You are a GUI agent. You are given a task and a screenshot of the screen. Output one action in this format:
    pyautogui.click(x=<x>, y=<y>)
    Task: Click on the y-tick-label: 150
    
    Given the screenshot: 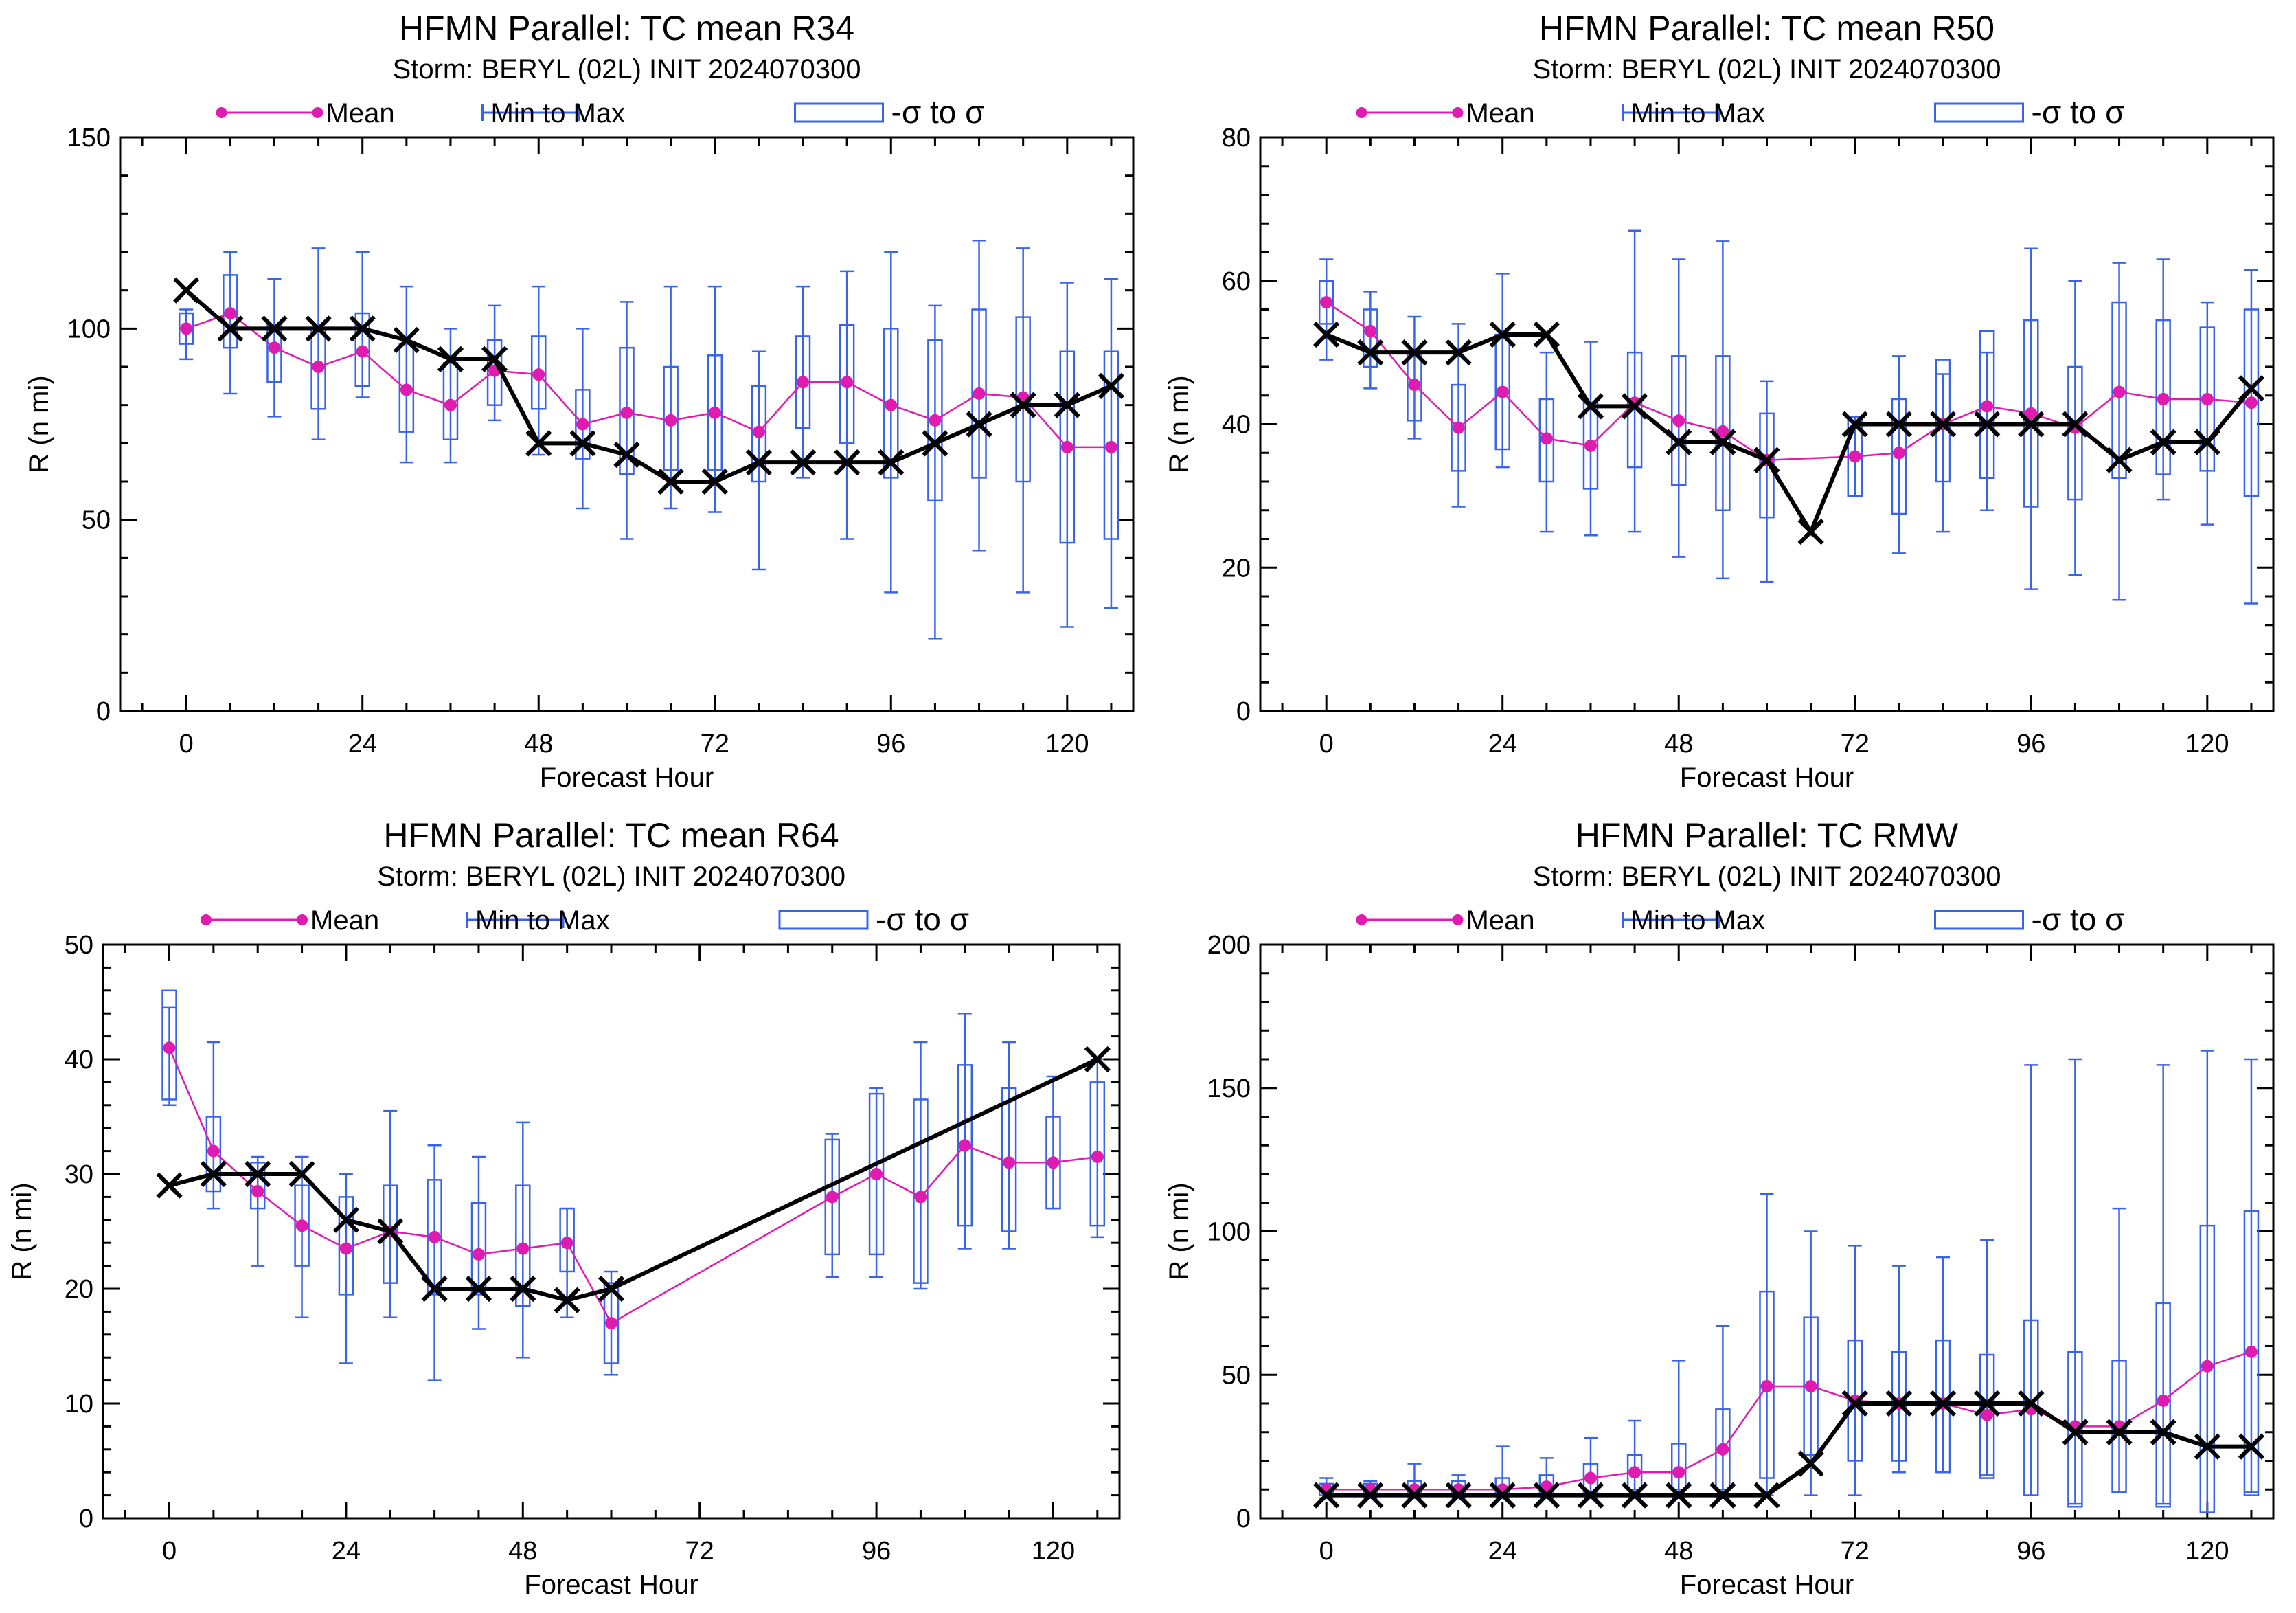 What is the action you would take?
    pyautogui.click(x=89, y=138)
    